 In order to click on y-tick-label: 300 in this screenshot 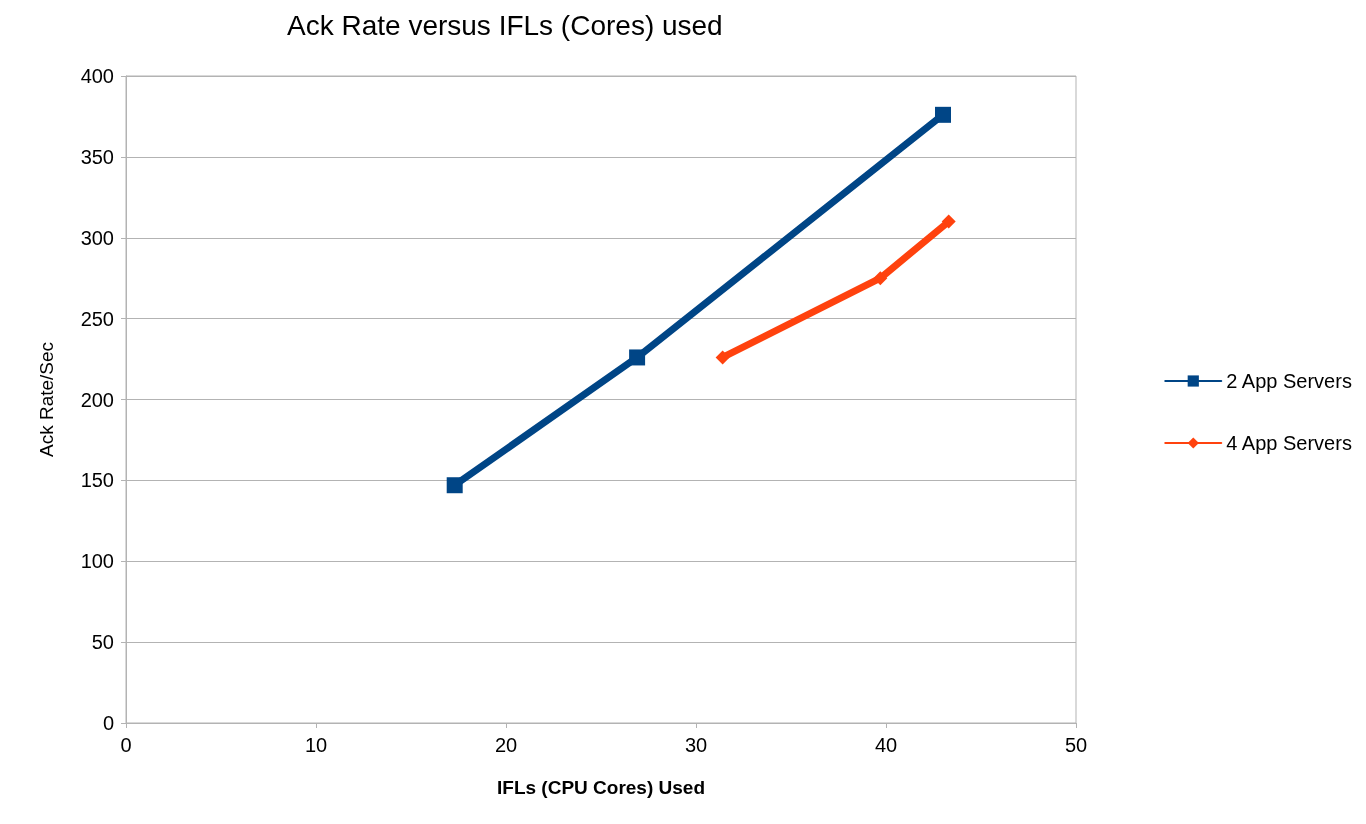, I will do `click(97, 237)`.